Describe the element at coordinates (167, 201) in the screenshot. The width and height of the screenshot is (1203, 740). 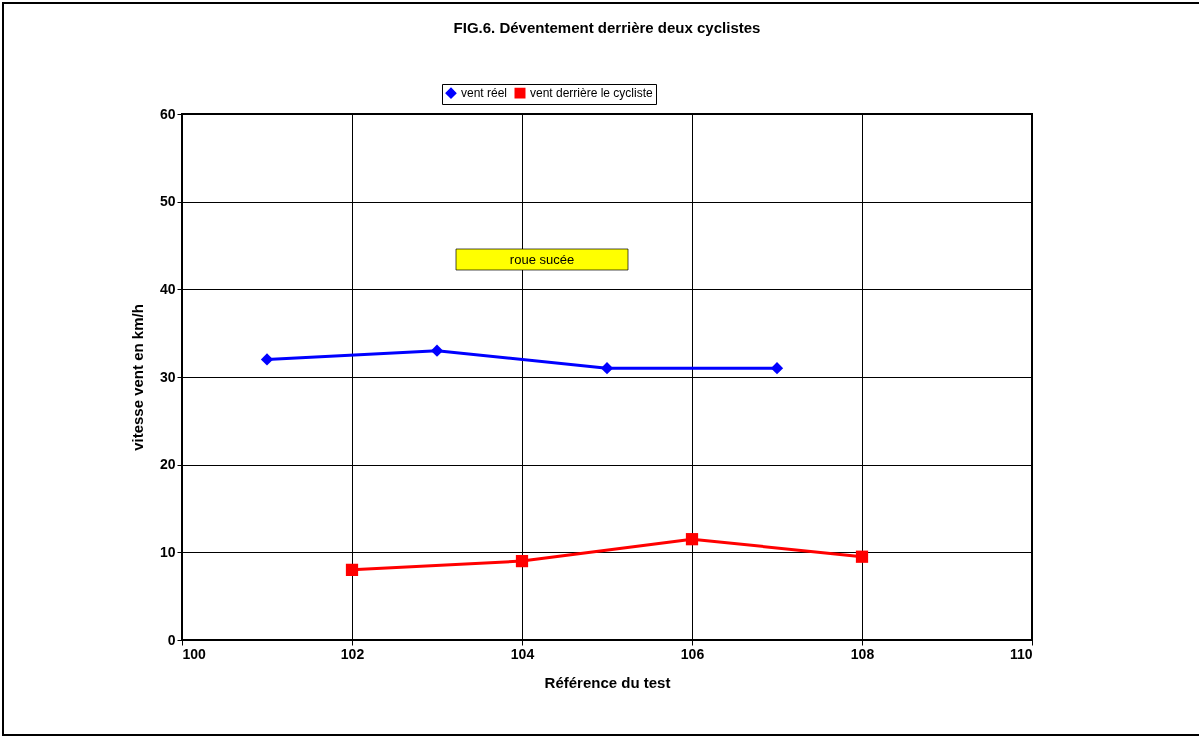
I see `y-tick-label: 50` at that location.